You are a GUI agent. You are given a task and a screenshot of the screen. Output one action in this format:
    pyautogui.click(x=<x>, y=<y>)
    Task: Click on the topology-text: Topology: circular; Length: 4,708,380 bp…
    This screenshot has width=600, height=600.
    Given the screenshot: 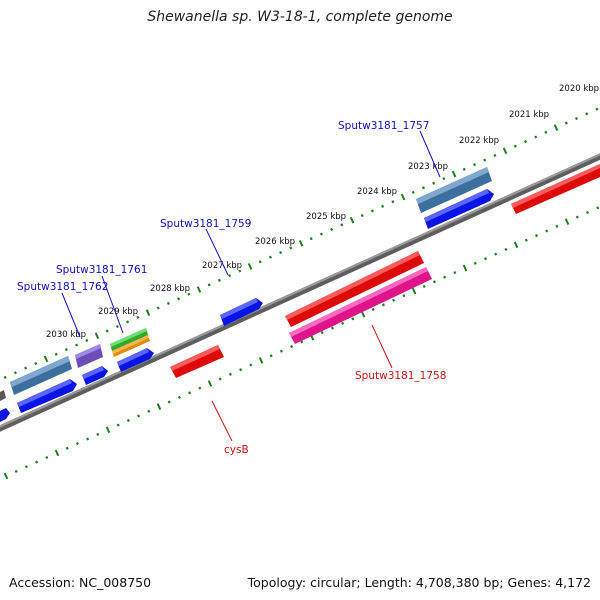 What is the action you would take?
    pyautogui.click(x=419, y=582)
    